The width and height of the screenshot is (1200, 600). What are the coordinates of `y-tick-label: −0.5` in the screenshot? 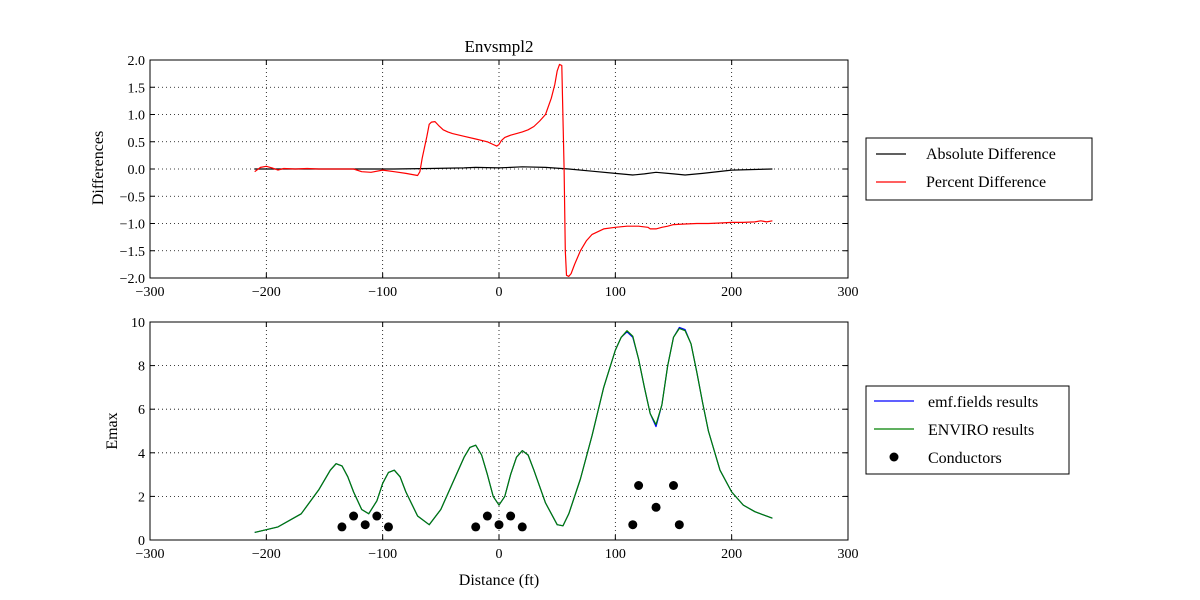 It's located at (132, 197).